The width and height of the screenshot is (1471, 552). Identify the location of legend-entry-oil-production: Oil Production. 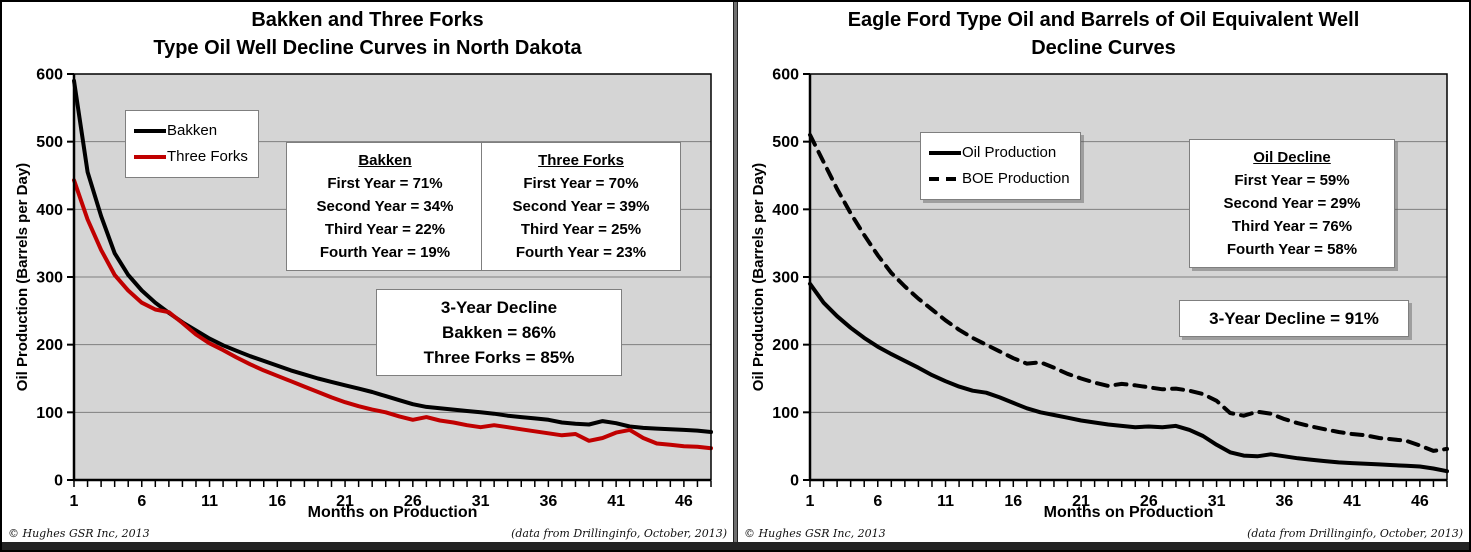
(999, 153).